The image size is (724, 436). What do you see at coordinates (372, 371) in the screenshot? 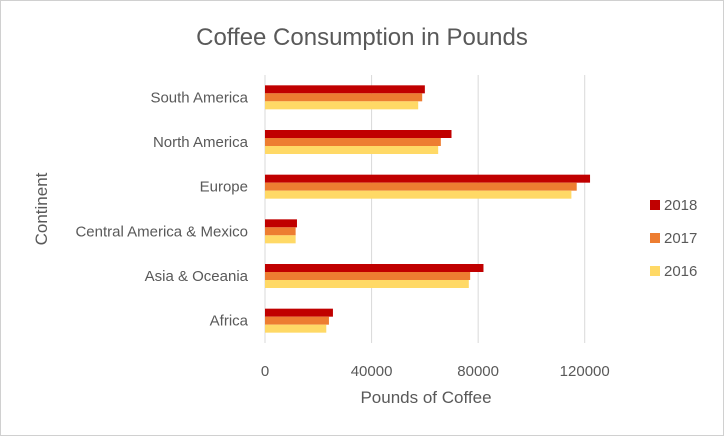
I see `x-tick-label: 40000` at bounding box center [372, 371].